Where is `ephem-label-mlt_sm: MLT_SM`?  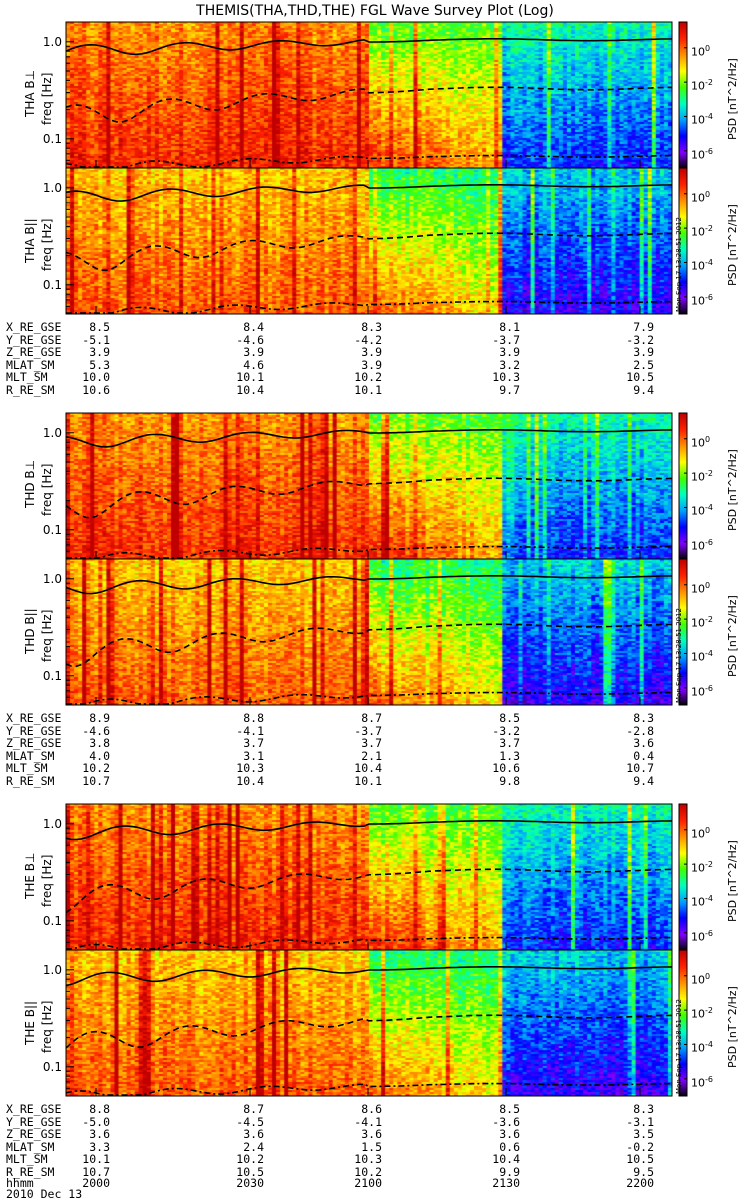 ephem-label-mlt_sm: MLT_SM is located at coordinates (27, 1159).